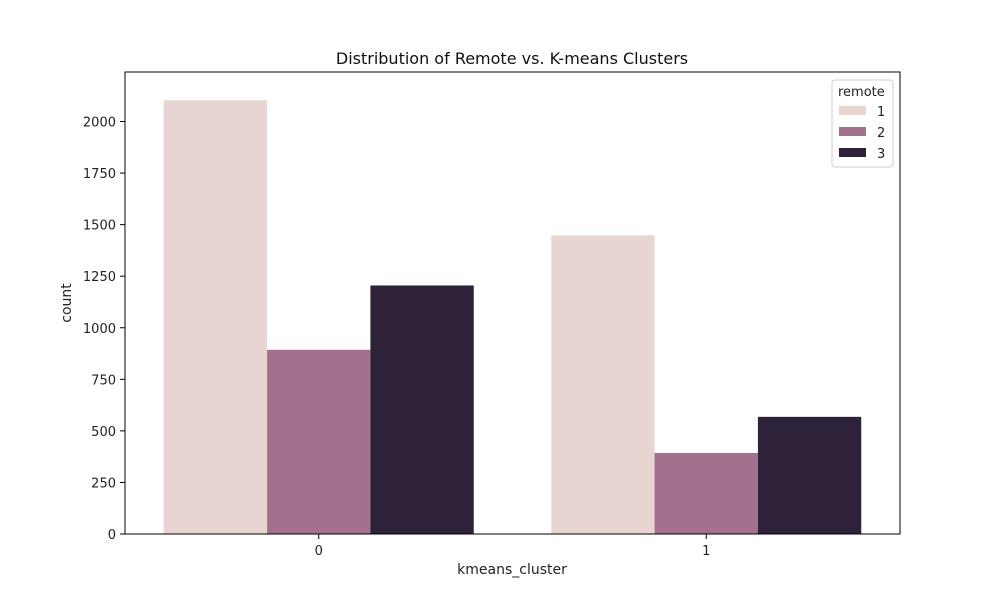  I want to click on legend-label-3: 3, so click(881, 154).